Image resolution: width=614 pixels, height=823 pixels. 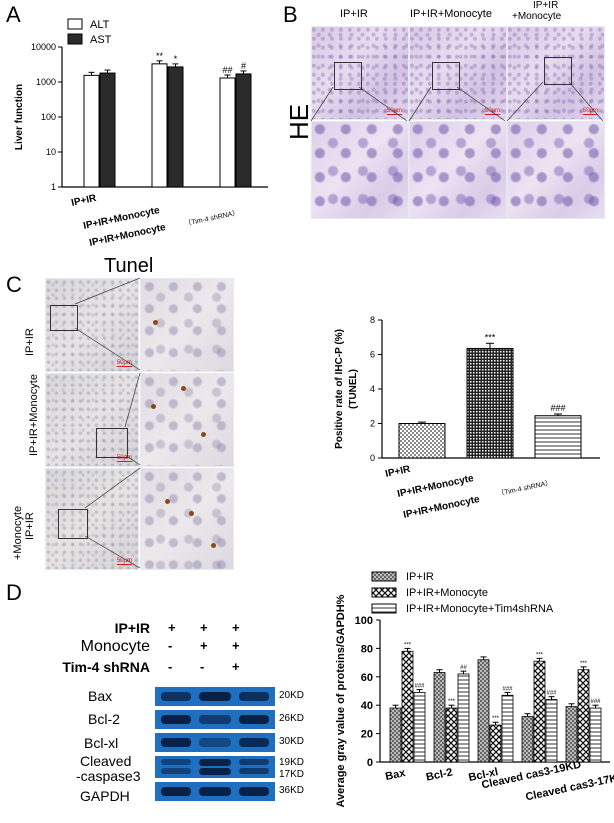 What do you see at coordinates (292, 718) in the screenshot?
I see `blot-kd-bcl2: 26KD` at bounding box center [292, 718].